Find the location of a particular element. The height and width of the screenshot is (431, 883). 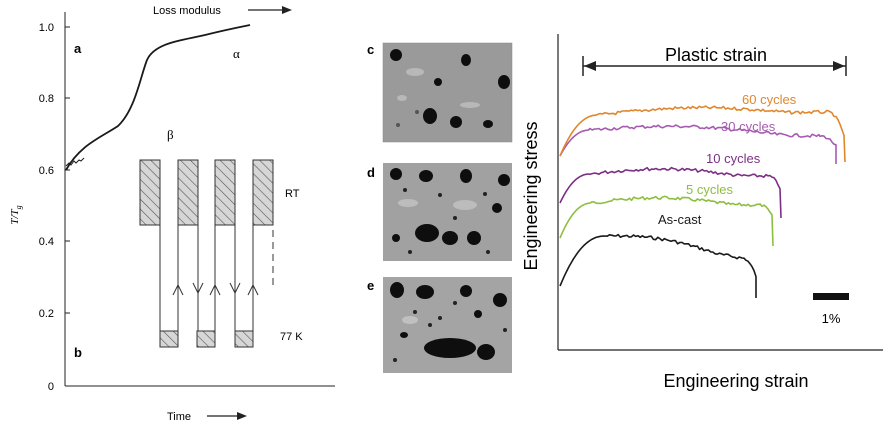

loss-modulus-arrowhead is located at coordinates (287, 10).